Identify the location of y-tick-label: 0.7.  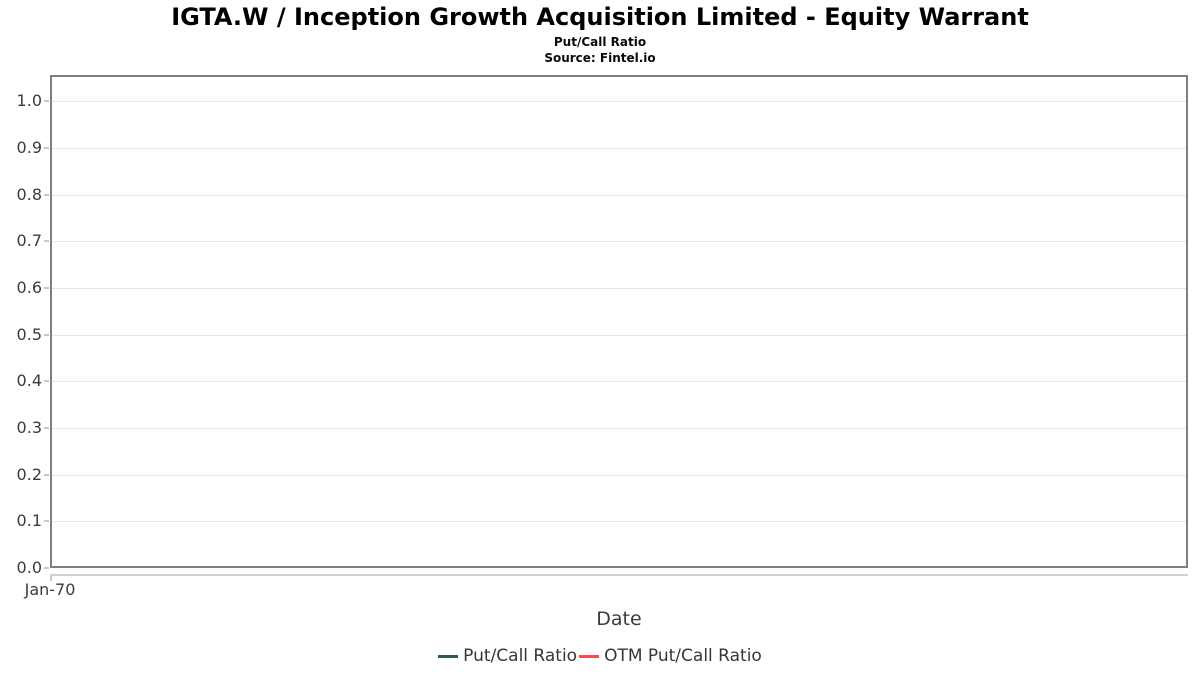
(29, 241).